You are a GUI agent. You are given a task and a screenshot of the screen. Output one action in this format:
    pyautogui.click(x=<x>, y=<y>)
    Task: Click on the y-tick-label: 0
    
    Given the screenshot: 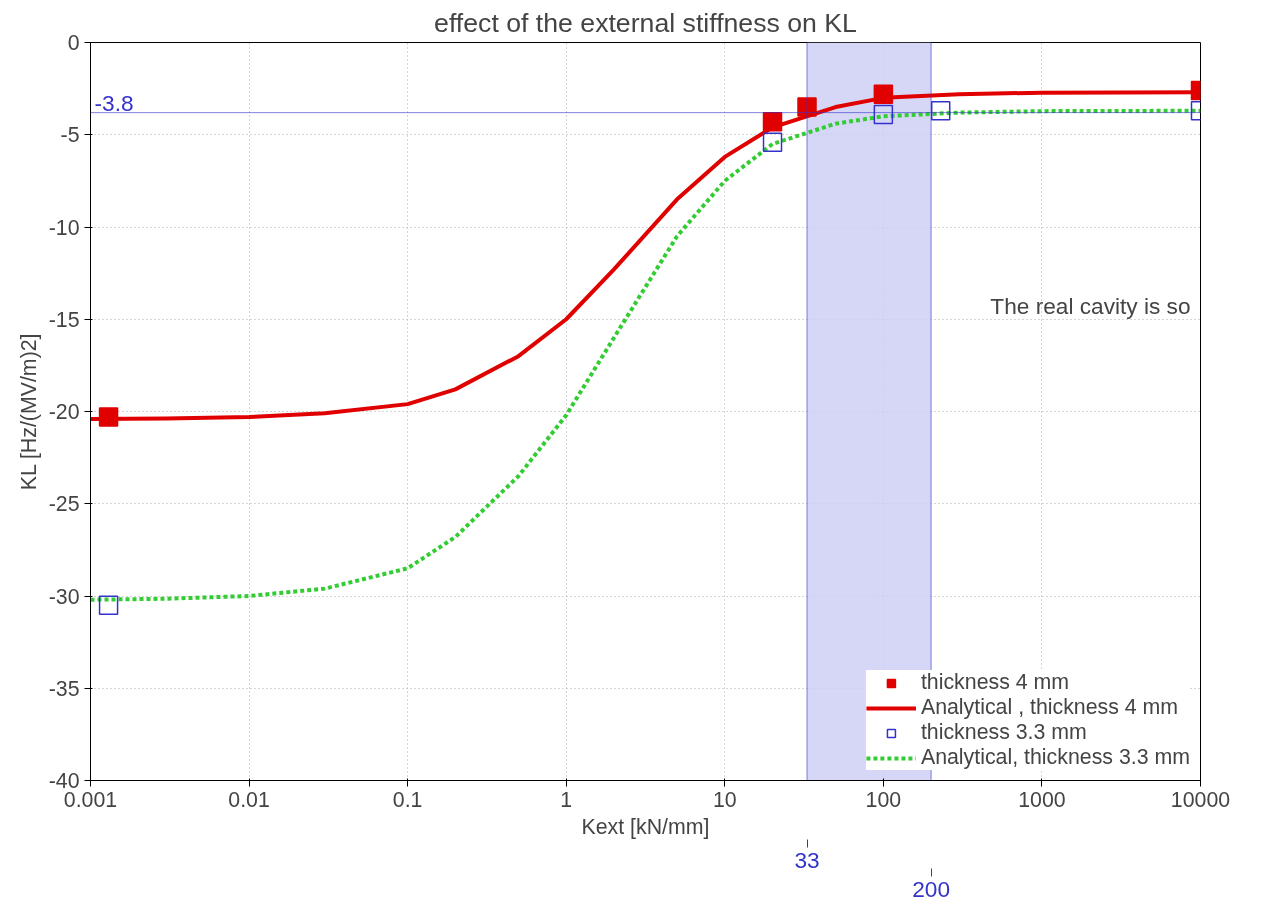 What is the action you would take?
    pyautogui.click(x=73, y=43)
    